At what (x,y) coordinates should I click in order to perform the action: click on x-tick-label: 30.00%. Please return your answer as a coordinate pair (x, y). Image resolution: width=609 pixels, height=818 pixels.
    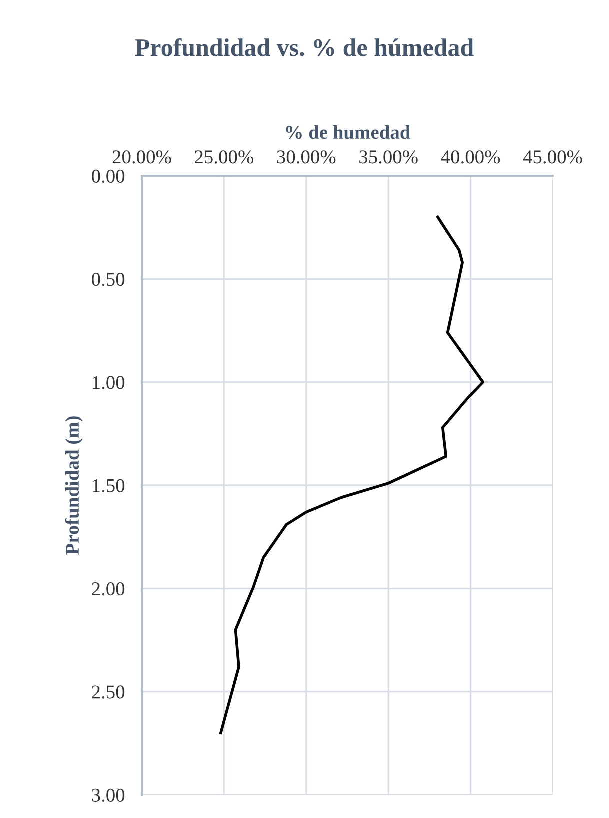
    Looking at the image, I should click on (306, 157).